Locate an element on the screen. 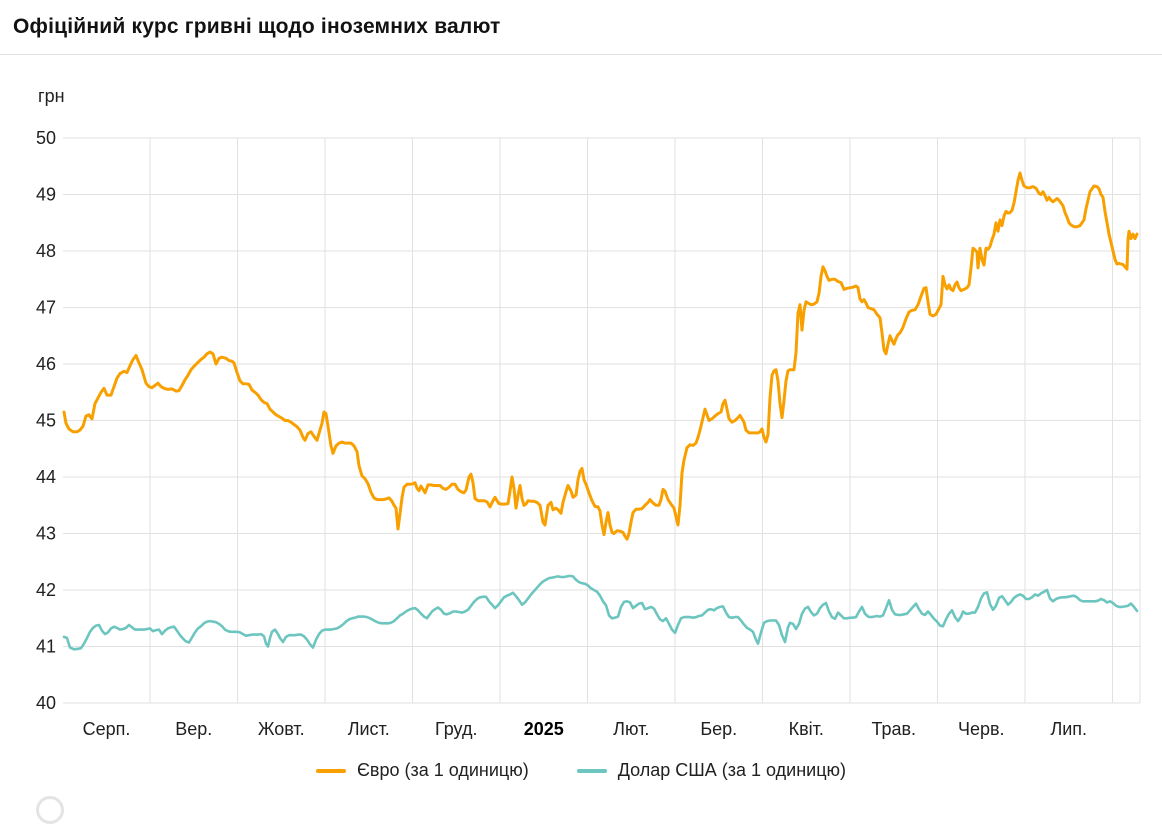 The height and width of the screenshot is (824, 1162). legend-label-euro: Євро (за 1 одиницю) is located at coordinates (442, 770).